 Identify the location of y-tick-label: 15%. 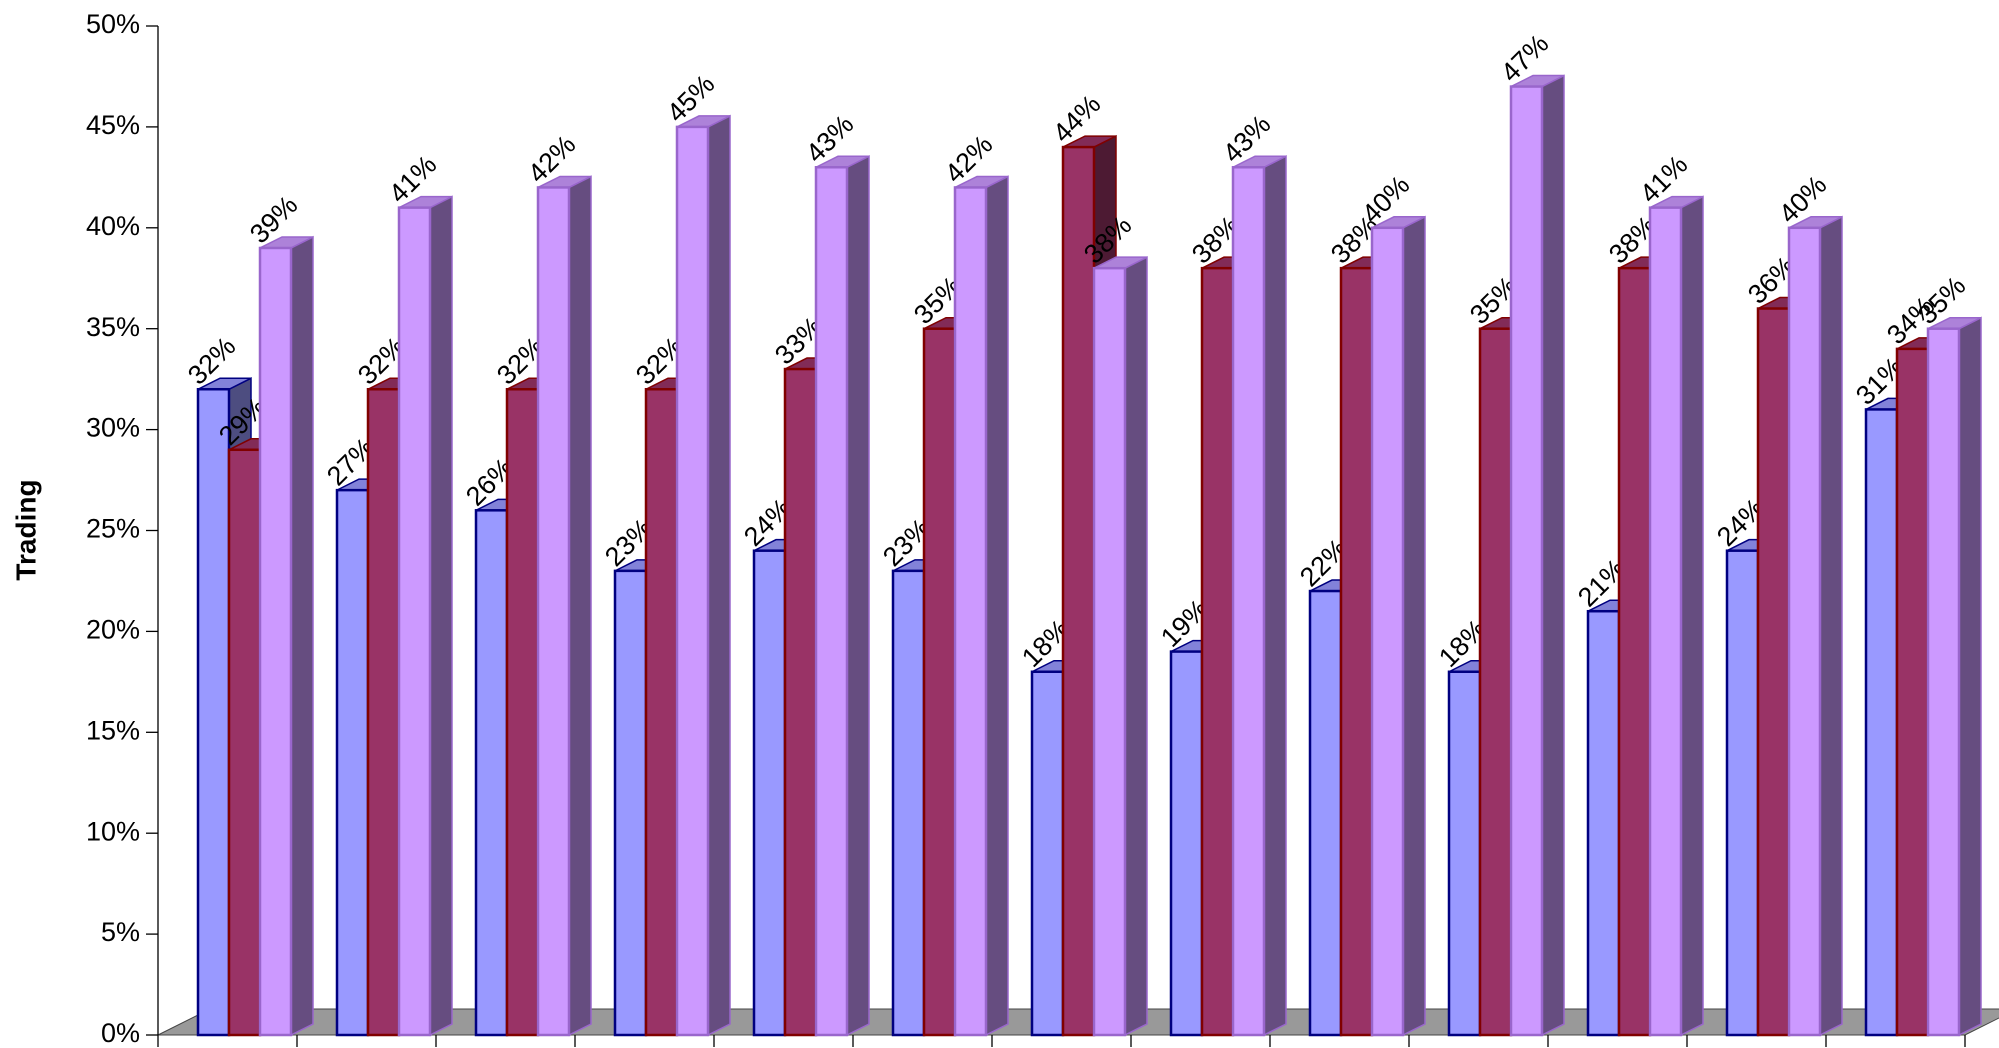
(113, 730).